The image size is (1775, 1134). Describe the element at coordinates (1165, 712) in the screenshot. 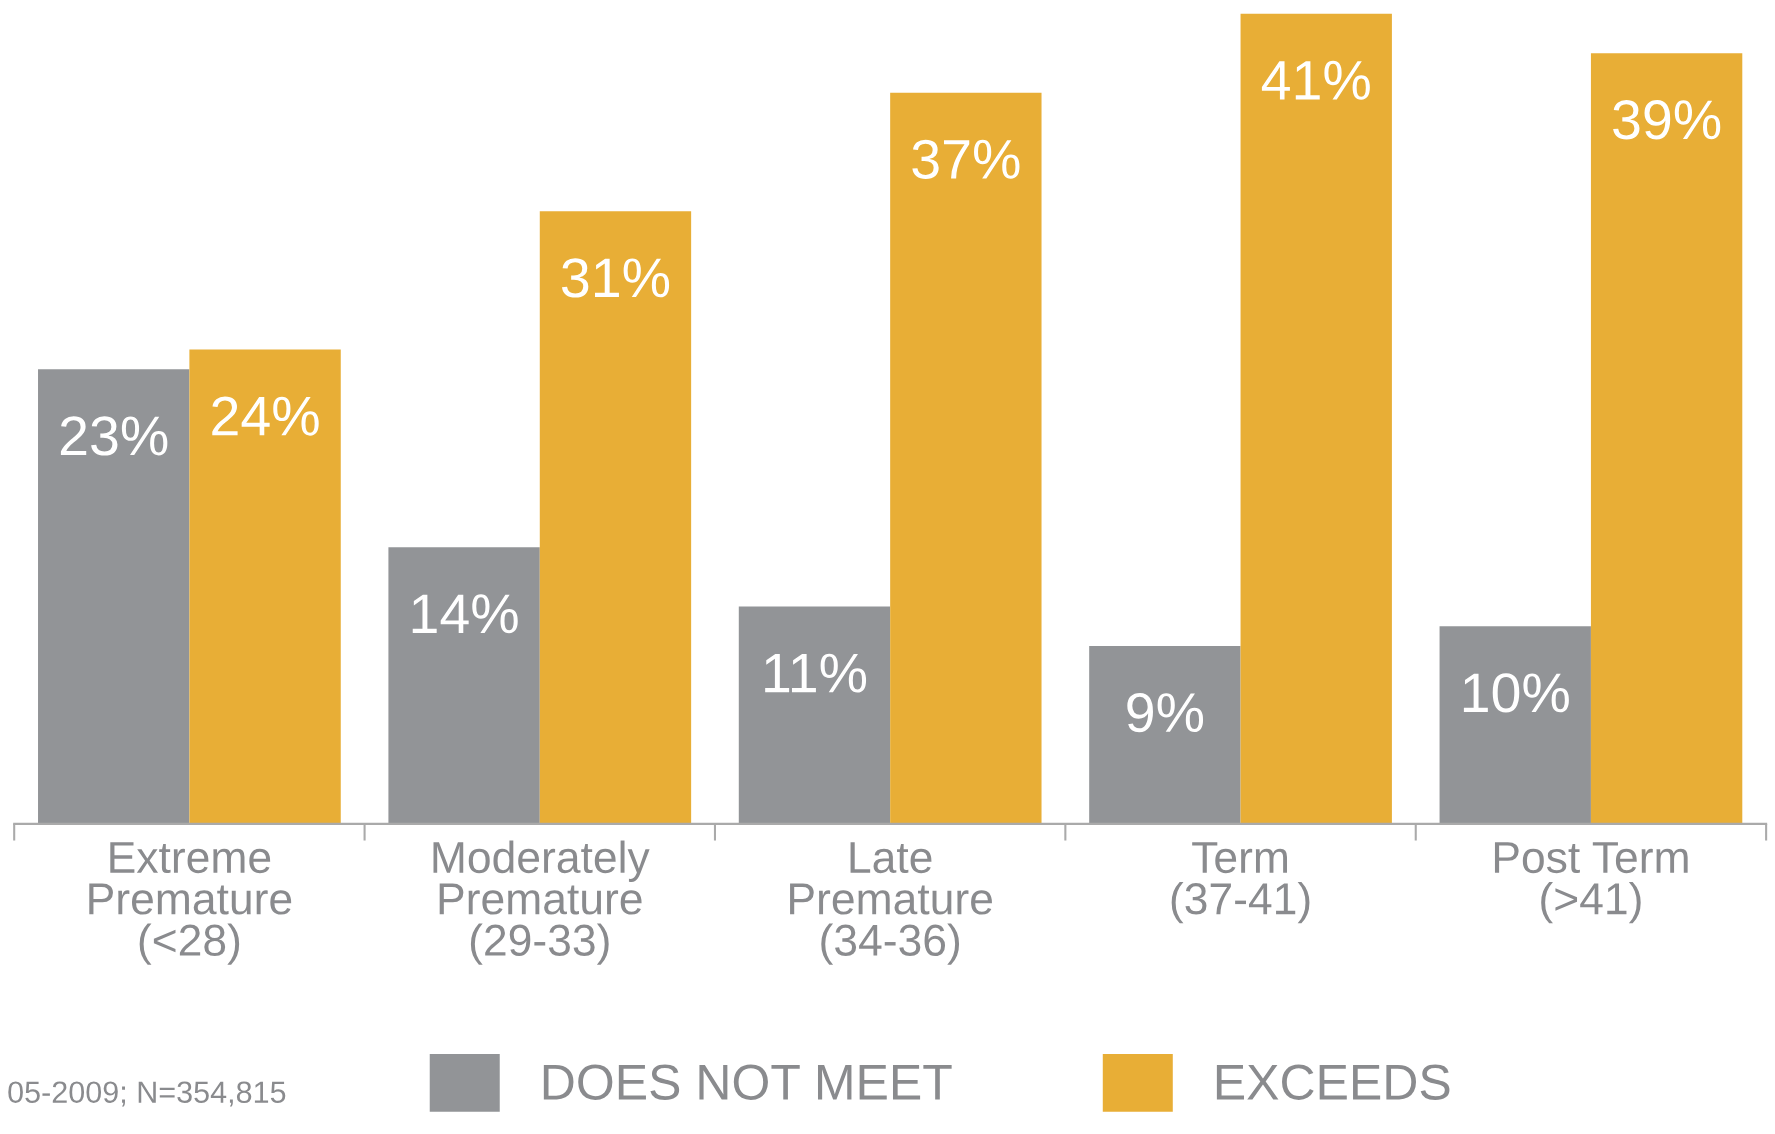

I see `data-label: 9%` at that location.